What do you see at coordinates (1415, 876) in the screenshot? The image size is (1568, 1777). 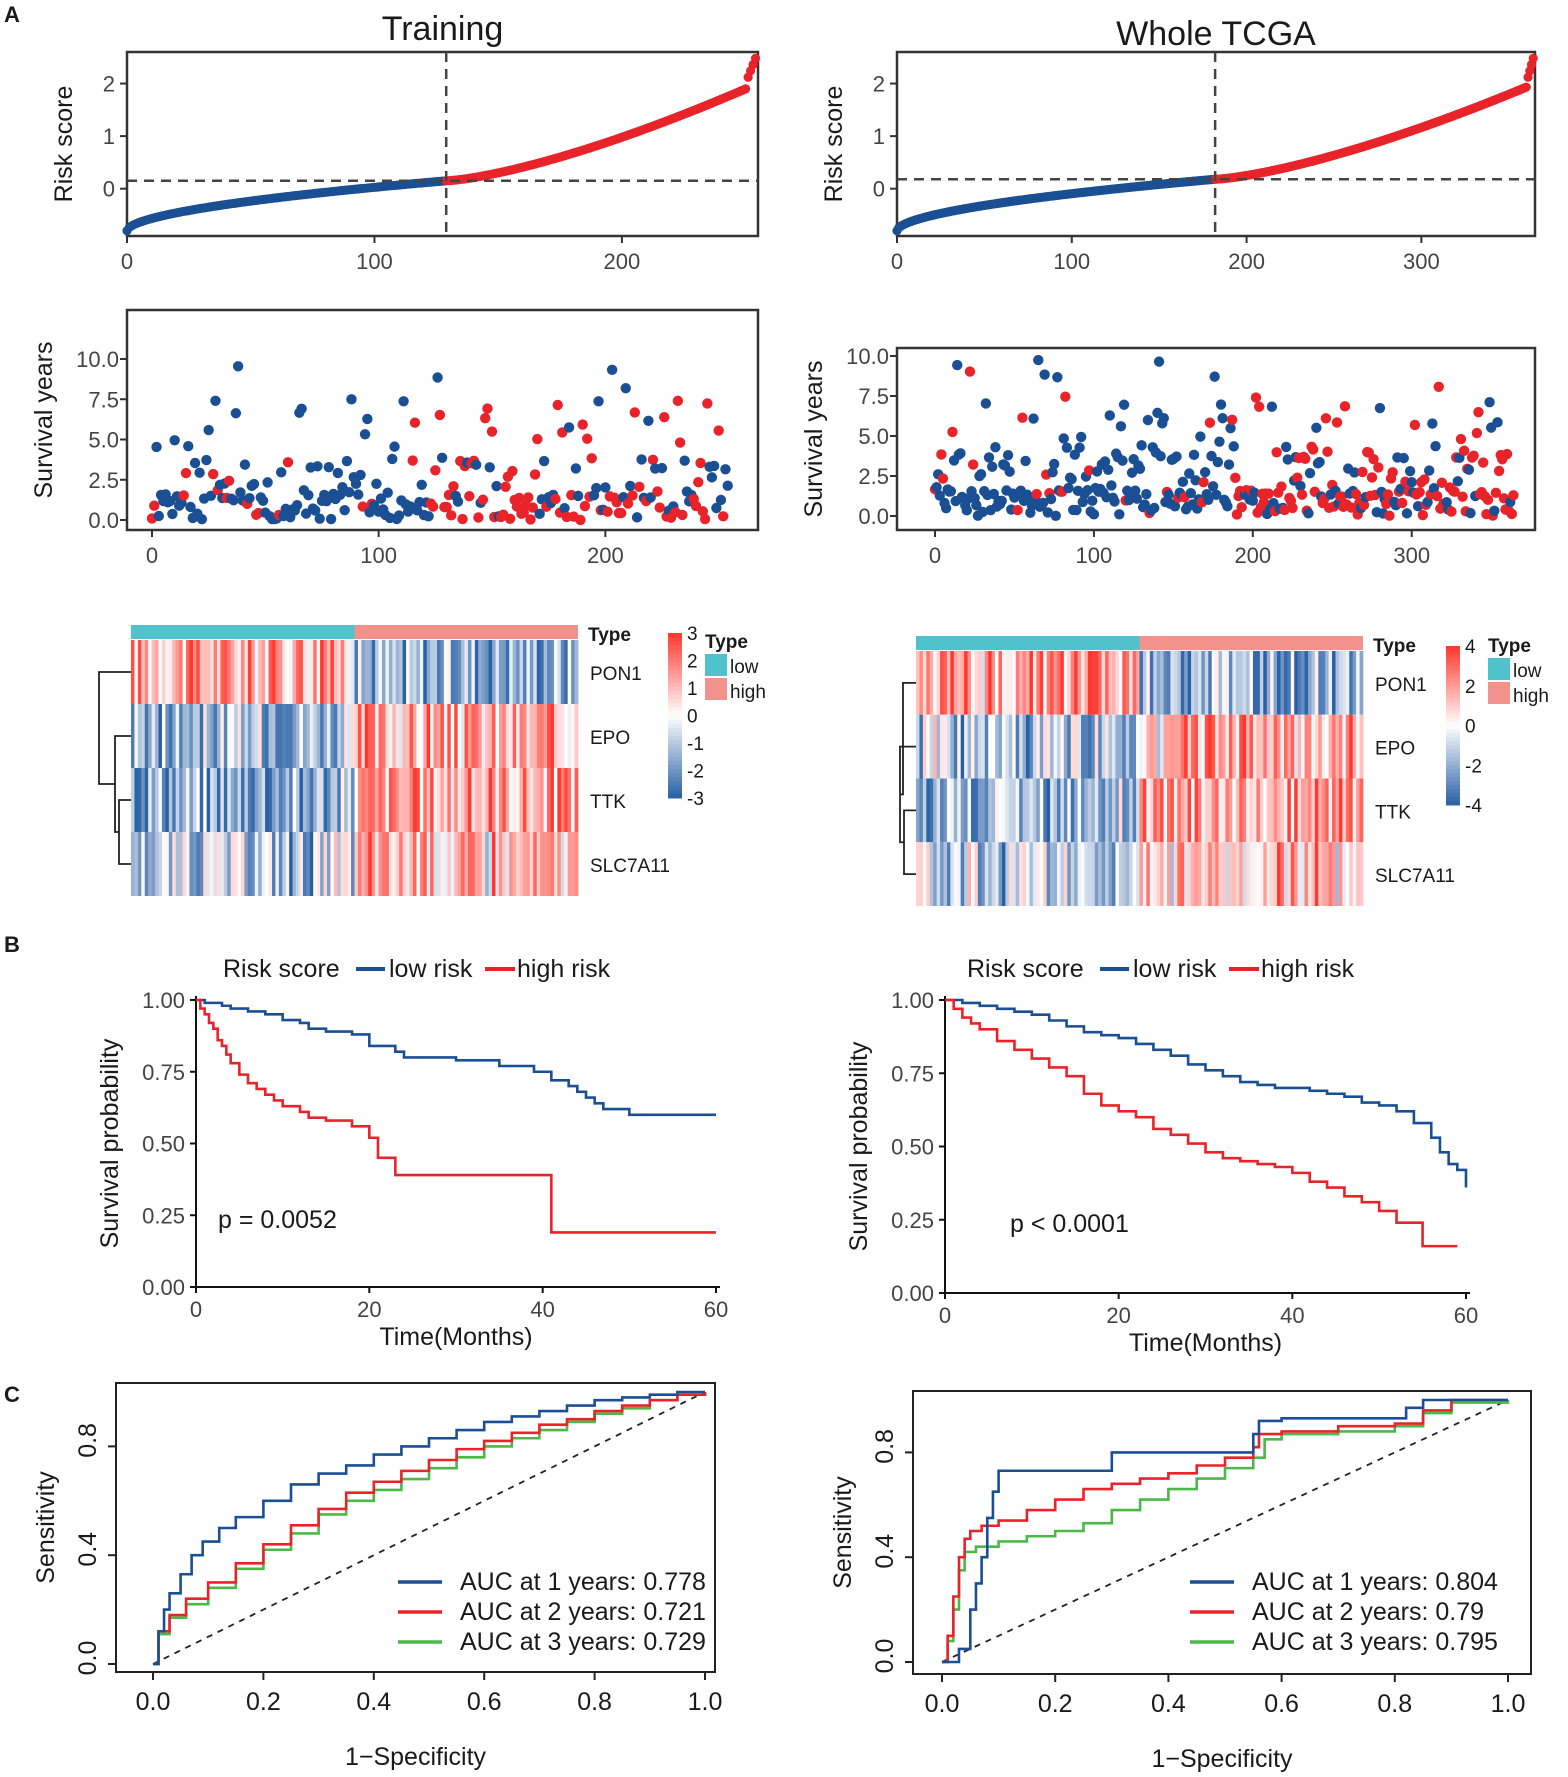 I see `gene-label: SLC7A11` at bounding box center [1415, 876].